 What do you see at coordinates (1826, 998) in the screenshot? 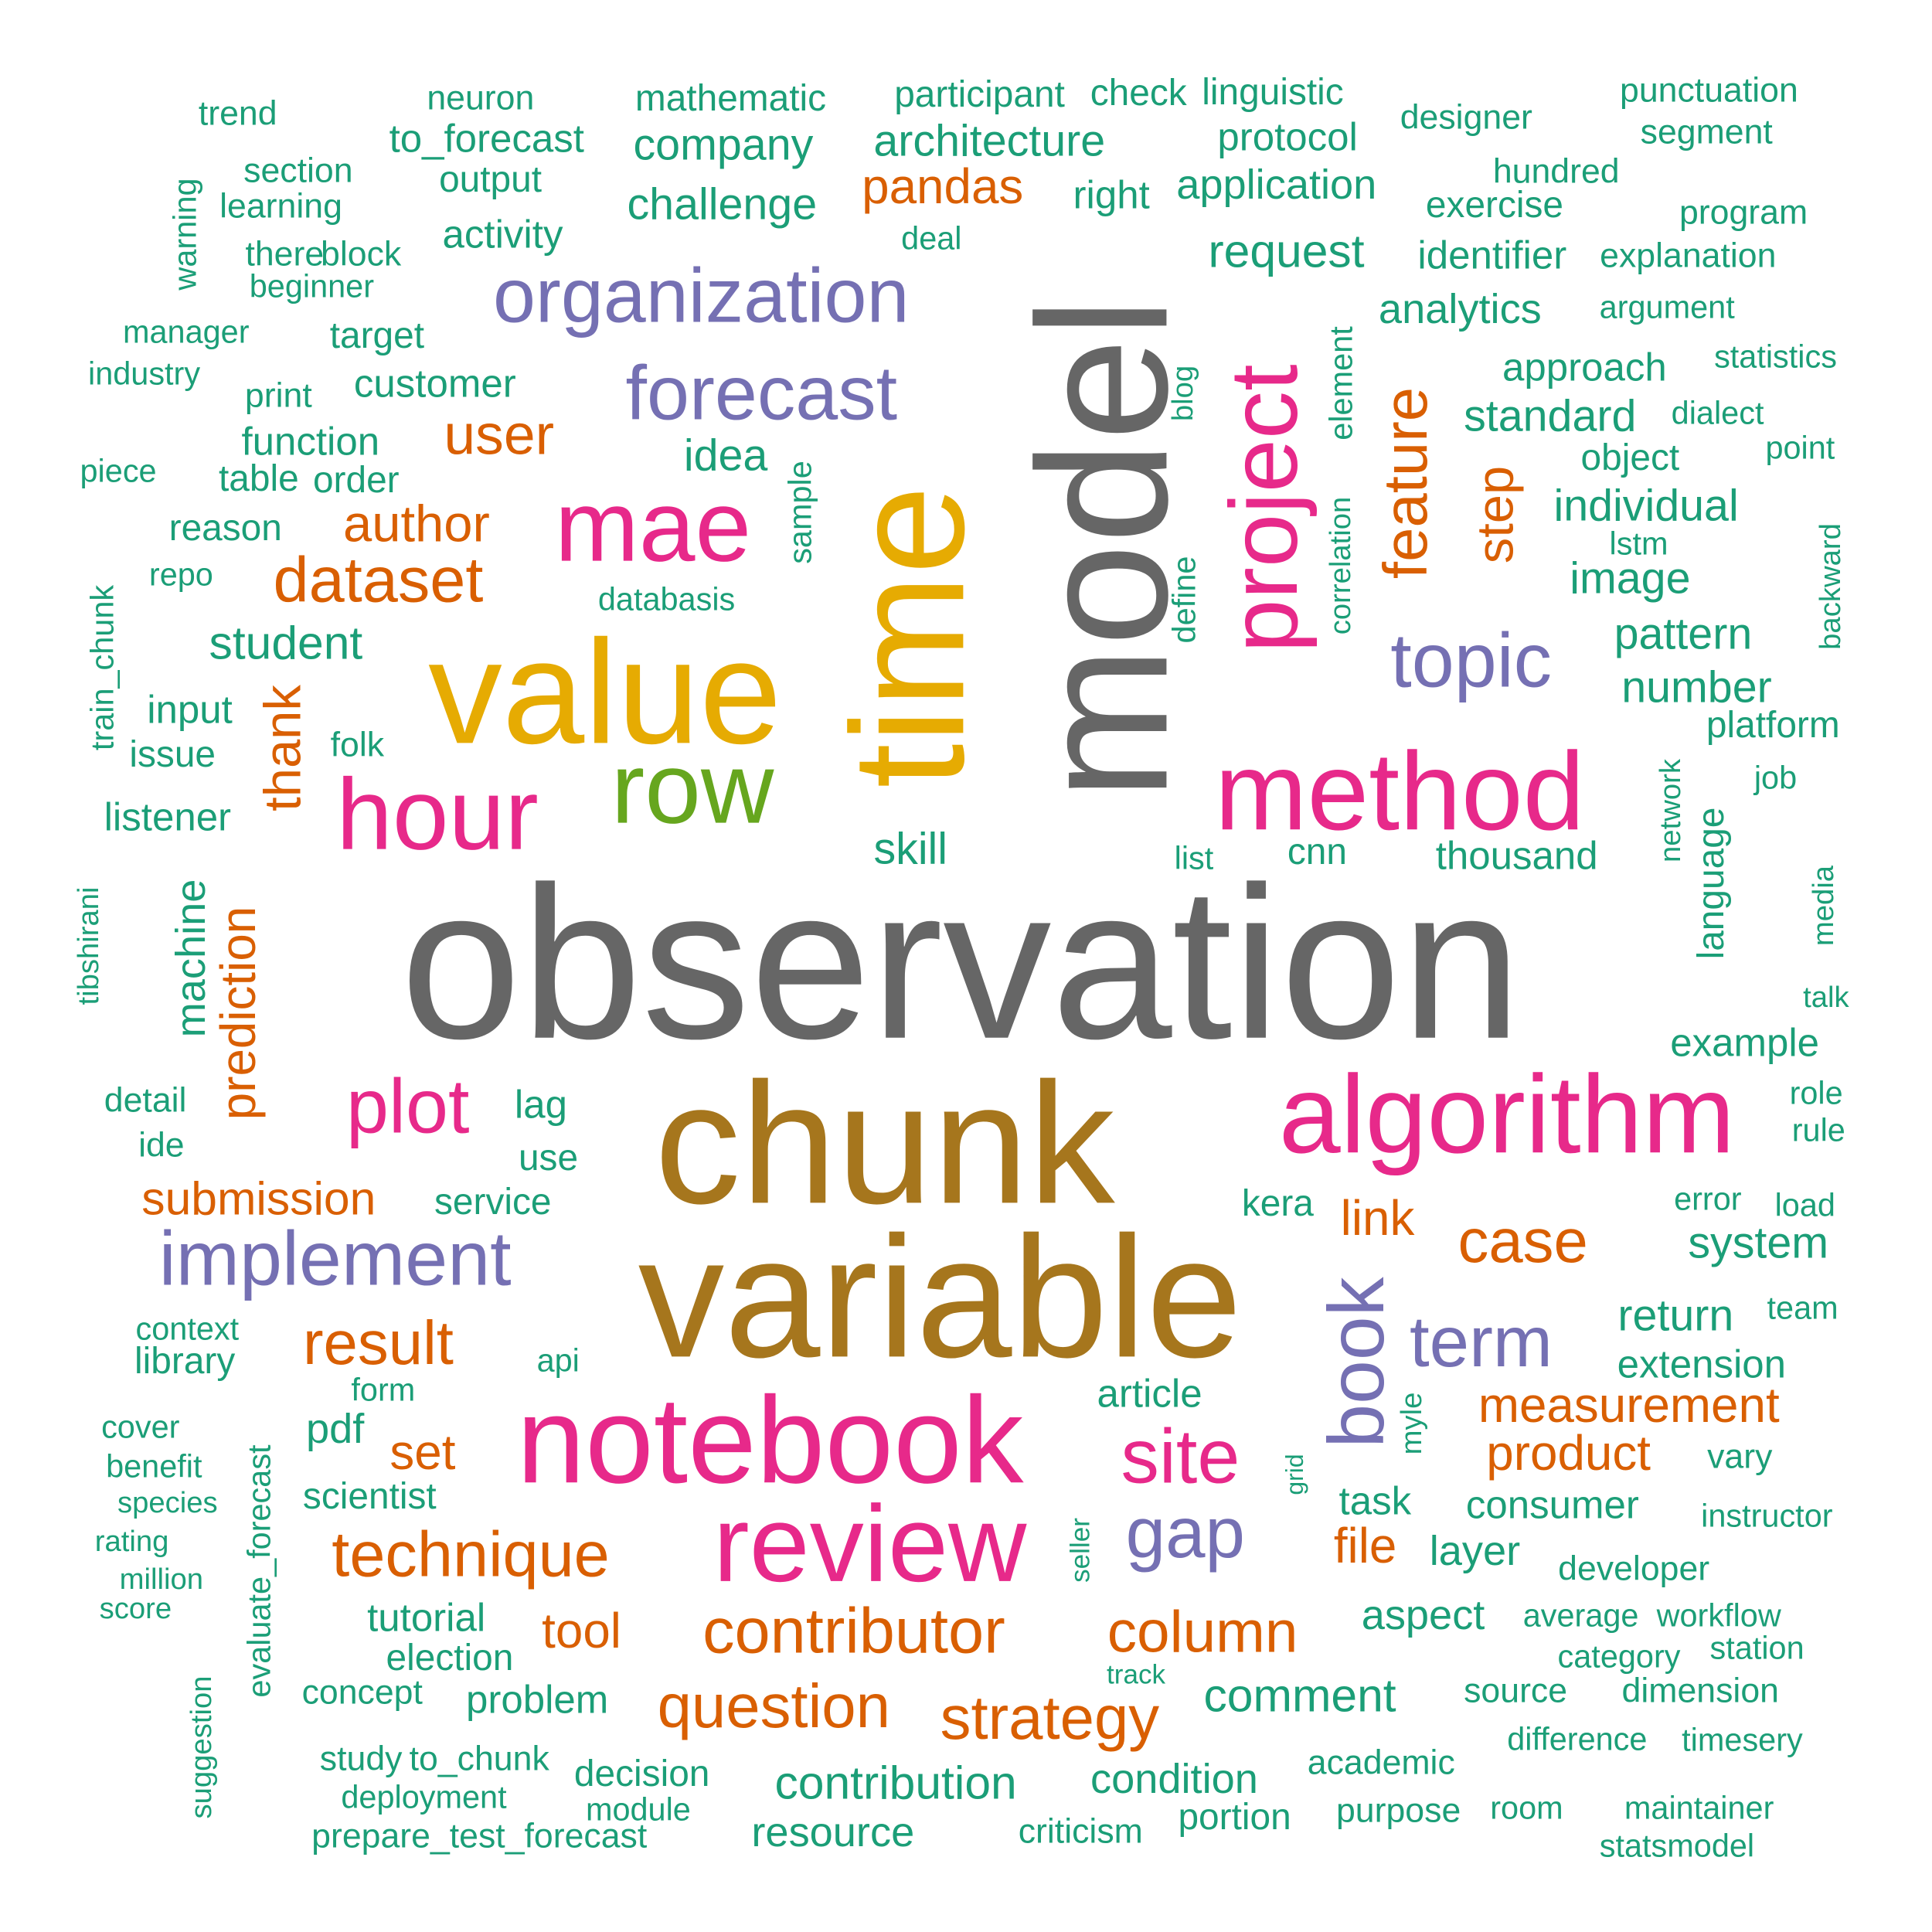
I see `word-talk: talk` at bounding box center [1826, 998].